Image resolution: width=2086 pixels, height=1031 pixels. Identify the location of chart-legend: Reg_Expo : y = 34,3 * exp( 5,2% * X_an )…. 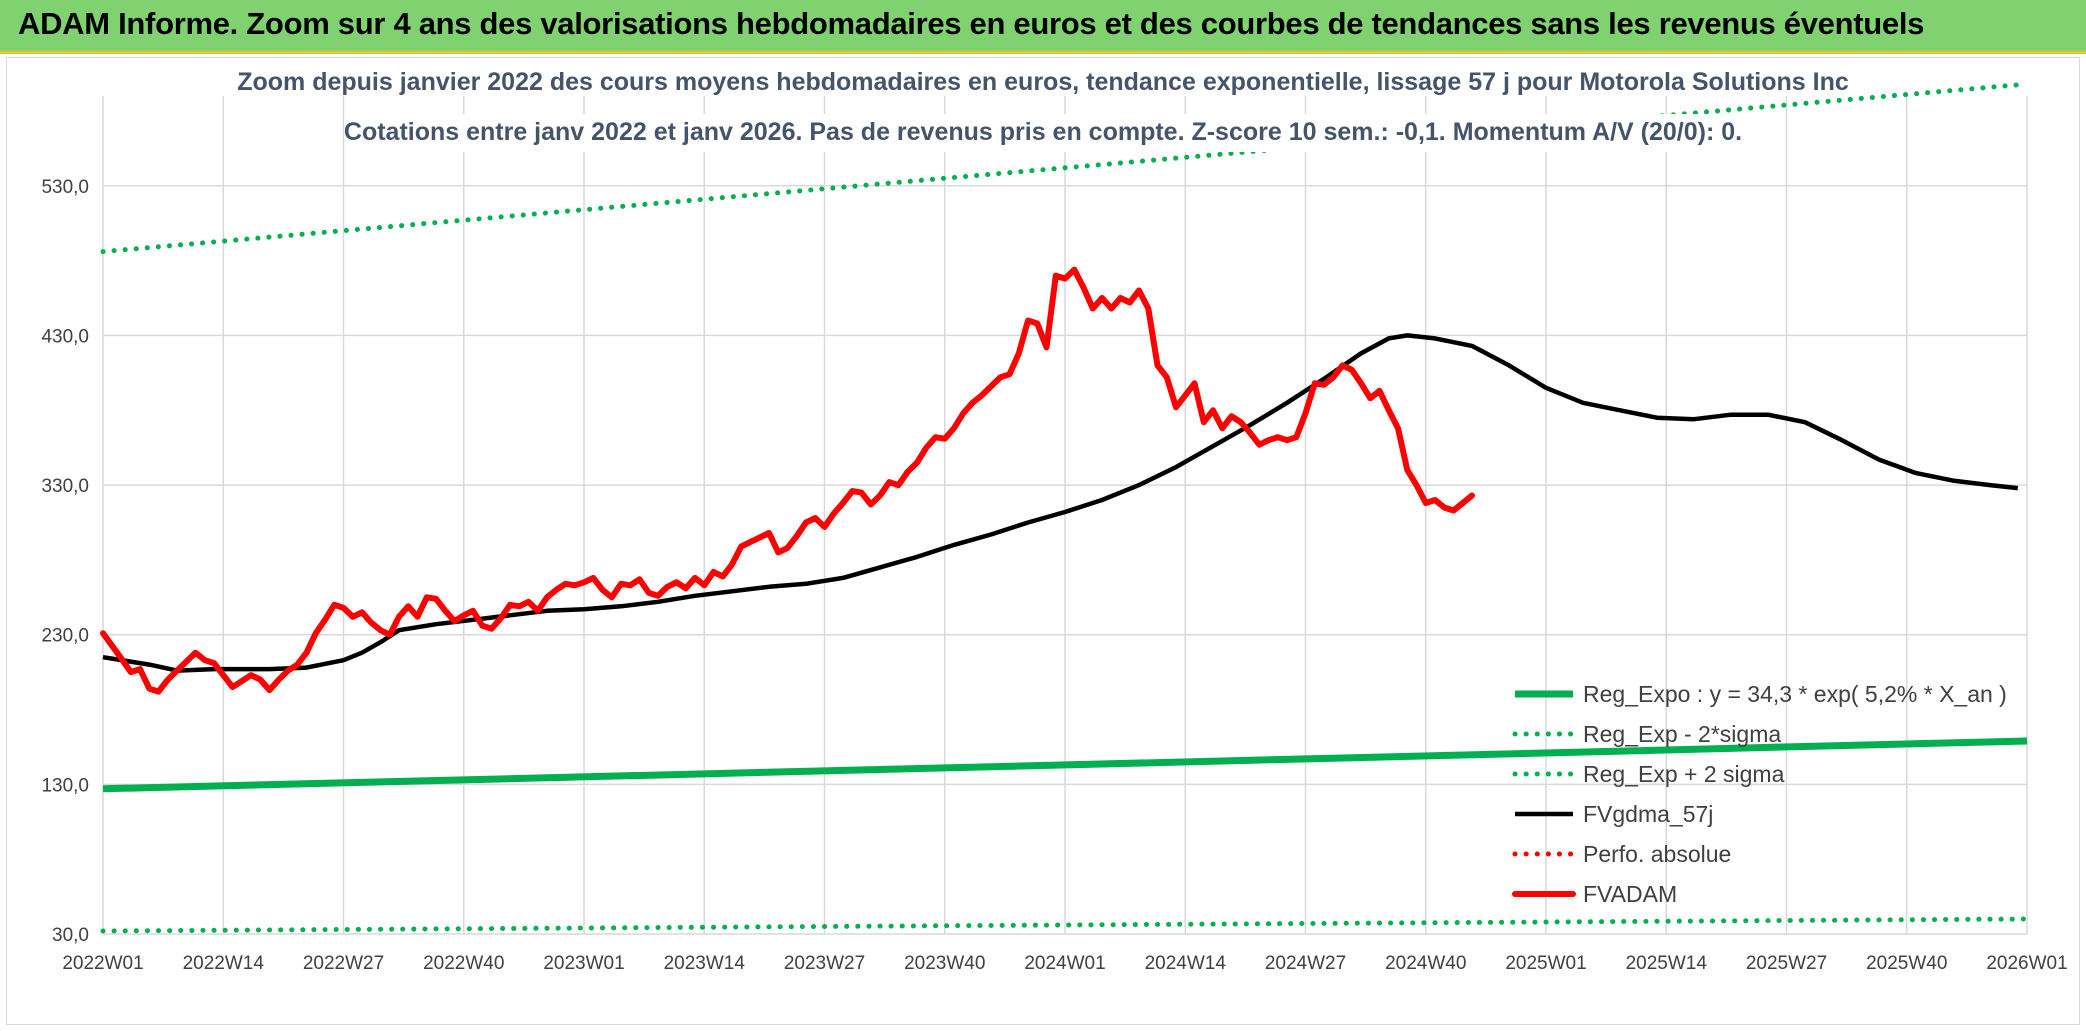
(1759, 794).